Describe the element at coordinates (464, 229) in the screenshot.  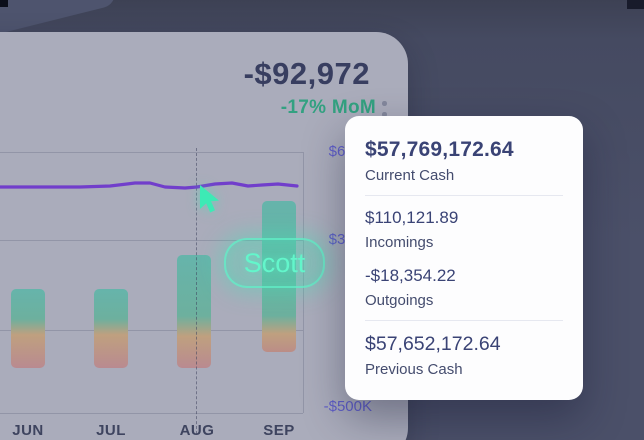
I see `tooltip-row-incomings: $110,121.89 Incomings` at that location.